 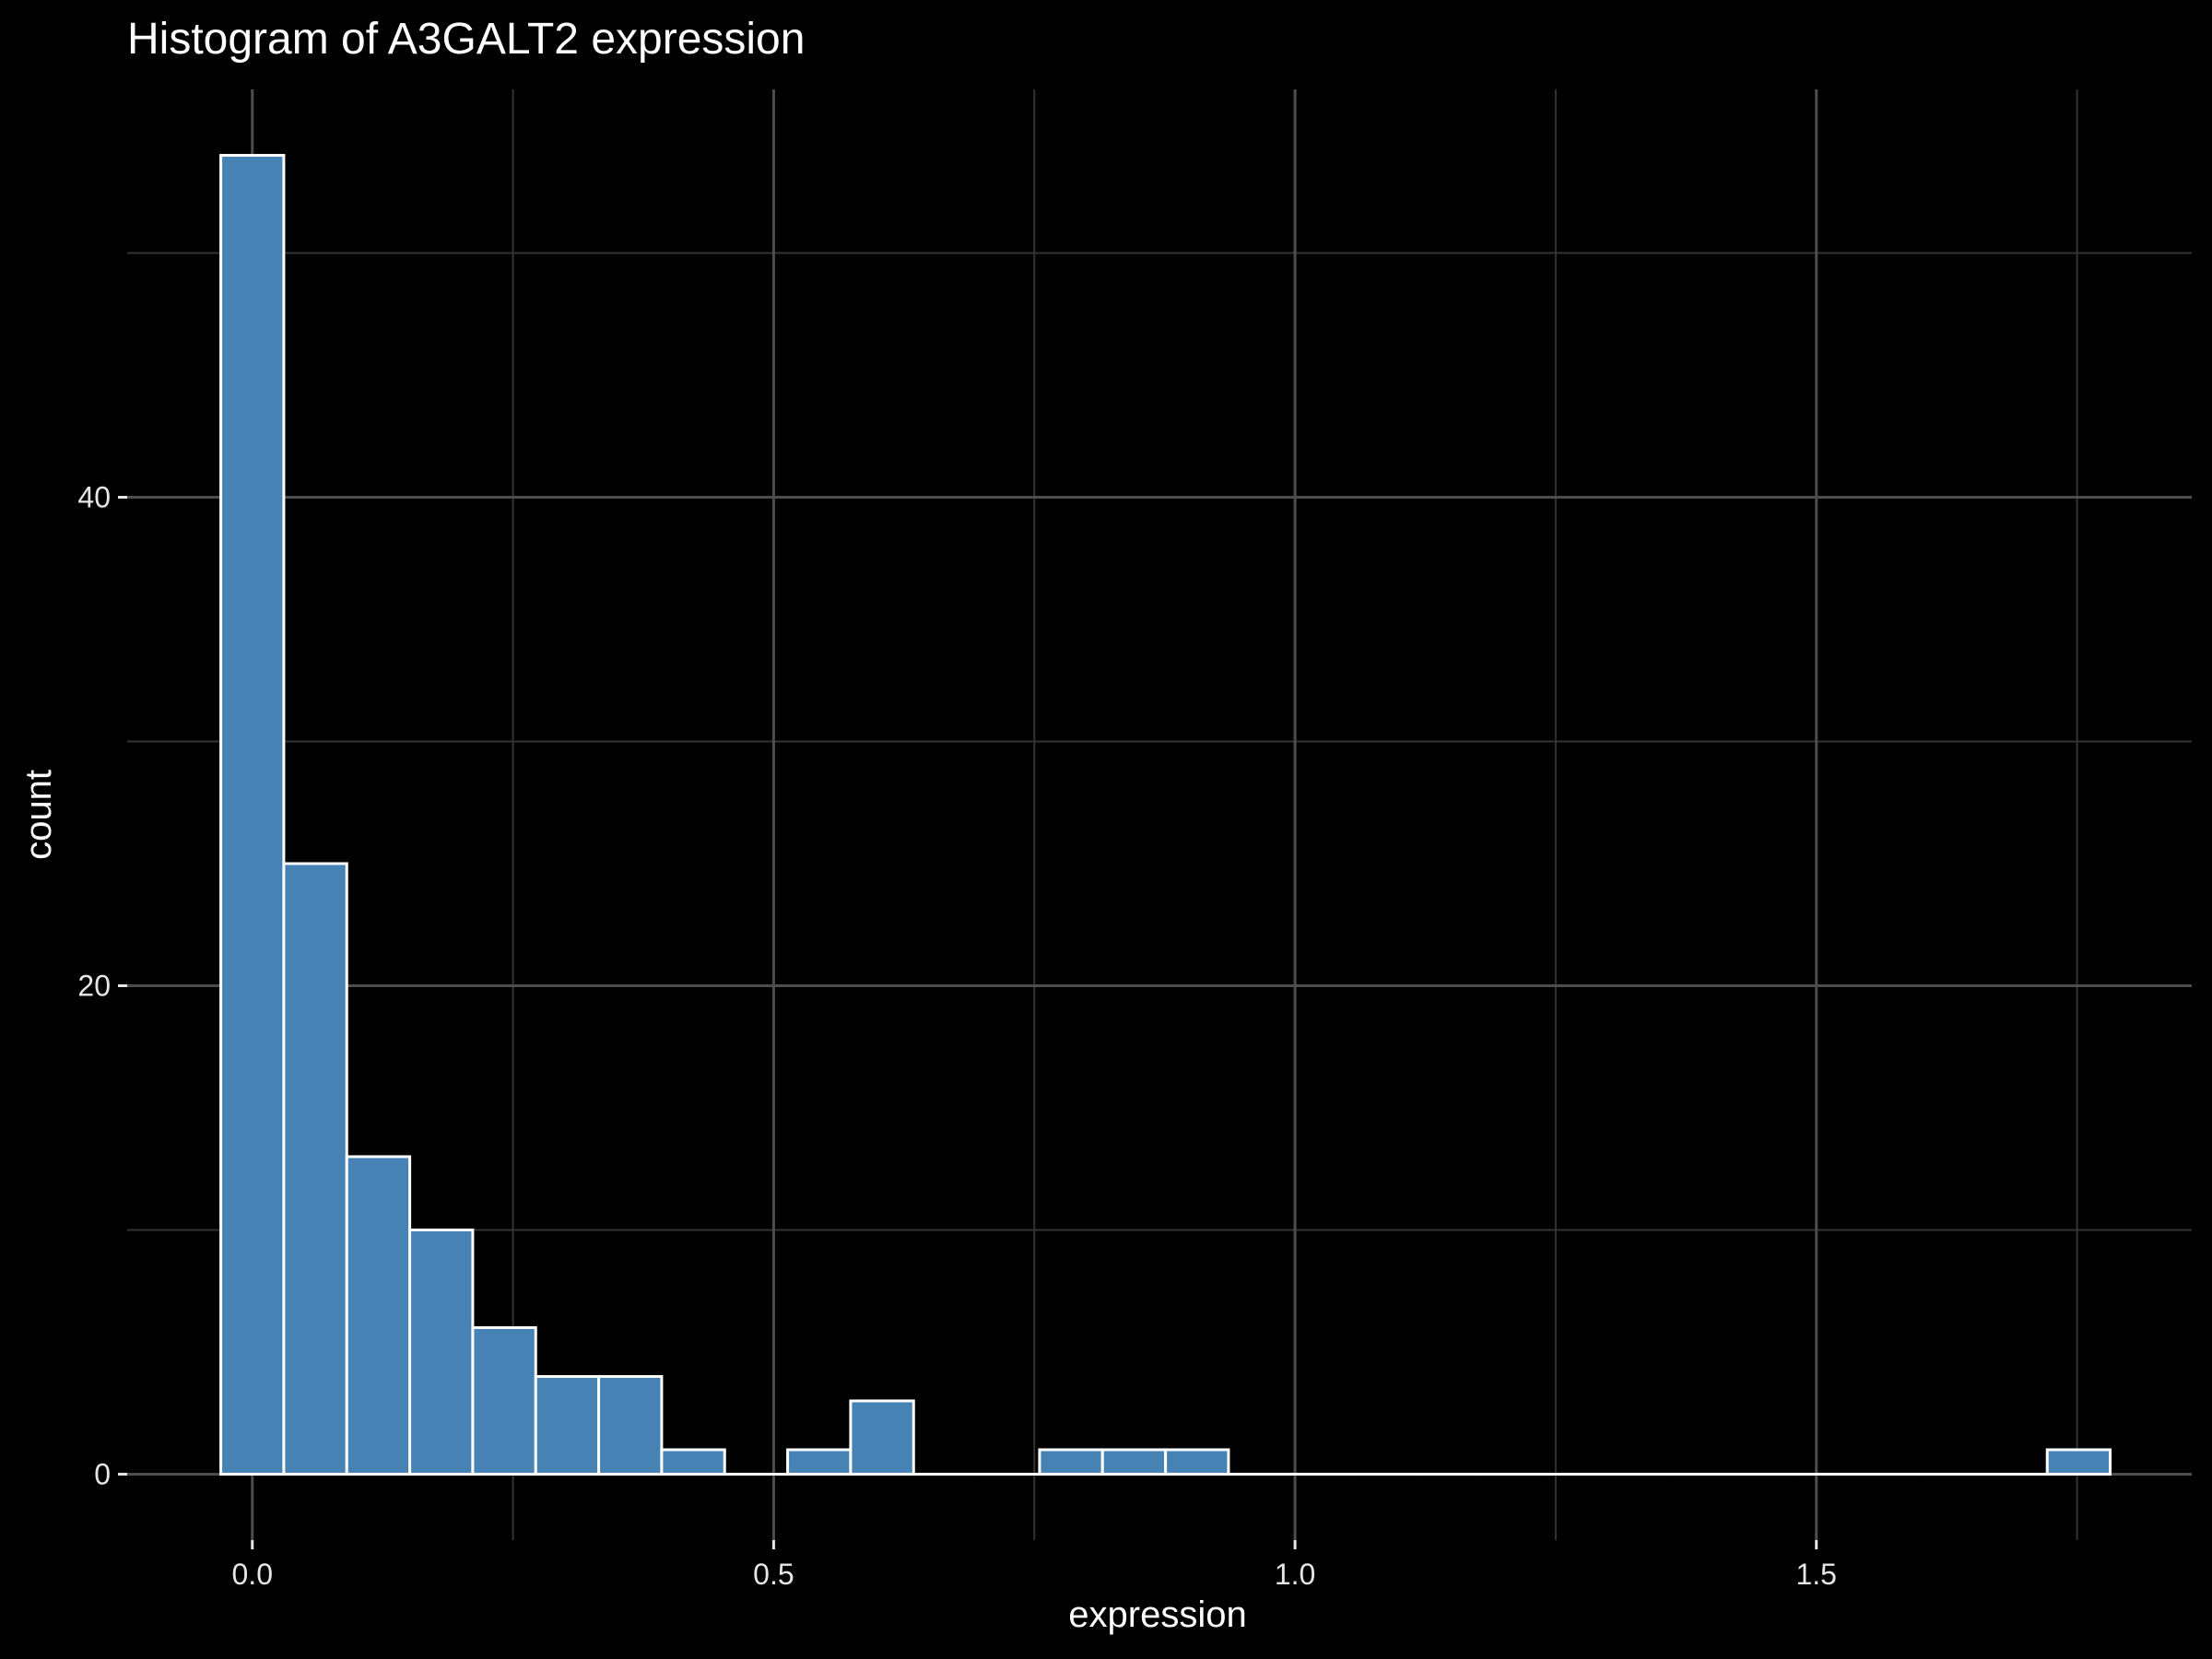 I want to click on x-tick-label: 1.0, so click(x=1295, y=1574).